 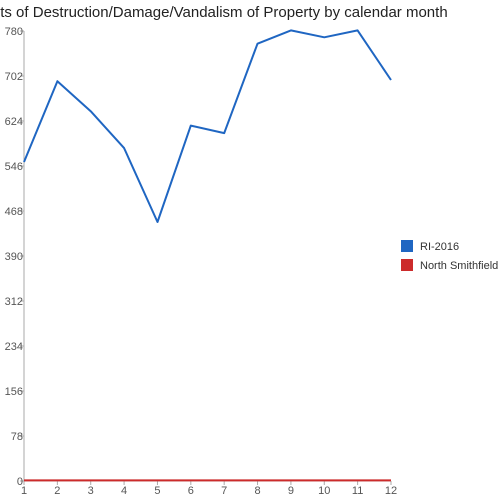 I want to click on legend-label: North Smithfield, so click(x=459, y=266).